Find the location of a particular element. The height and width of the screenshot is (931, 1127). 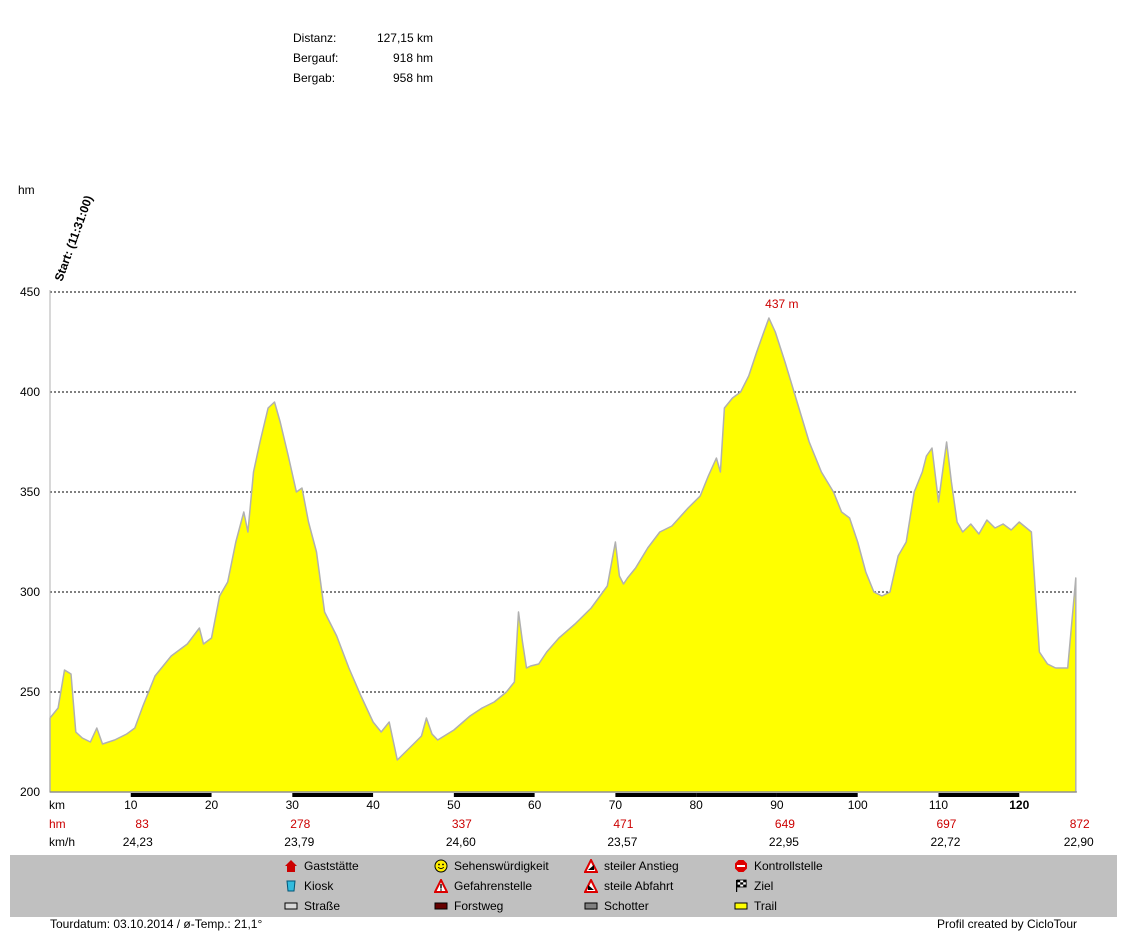

ascent-label: Bergauf: is located at coordinates (316, 58).